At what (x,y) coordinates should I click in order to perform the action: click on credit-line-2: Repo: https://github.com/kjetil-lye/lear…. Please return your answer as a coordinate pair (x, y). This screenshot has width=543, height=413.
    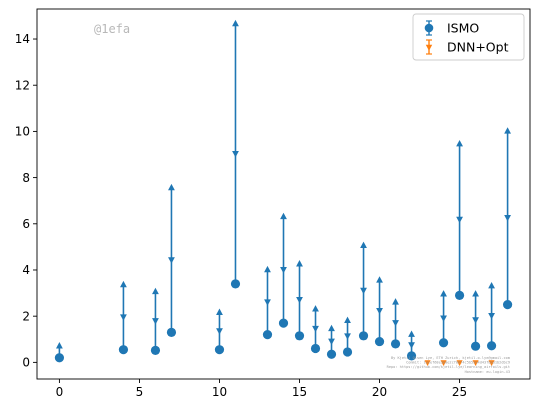
    Looking at the image, I should click on (448, 367).